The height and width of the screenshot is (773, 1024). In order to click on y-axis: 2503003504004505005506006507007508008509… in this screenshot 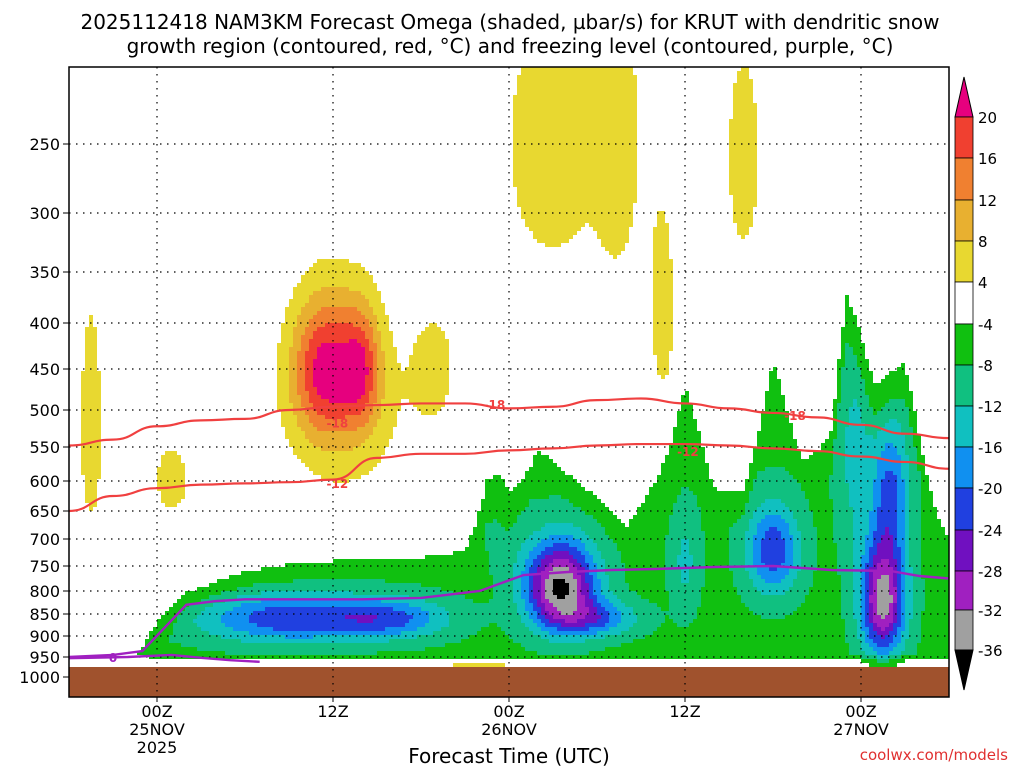, I will do `click(44, 411)`.